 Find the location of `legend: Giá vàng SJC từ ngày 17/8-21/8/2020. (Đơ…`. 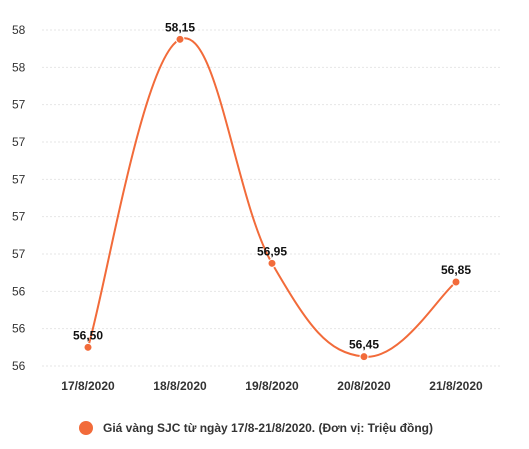

legend: Giá vàng SJC từ ngày 17/8-21/8/2020. (Đơ… is located at coordinates (256, 428).